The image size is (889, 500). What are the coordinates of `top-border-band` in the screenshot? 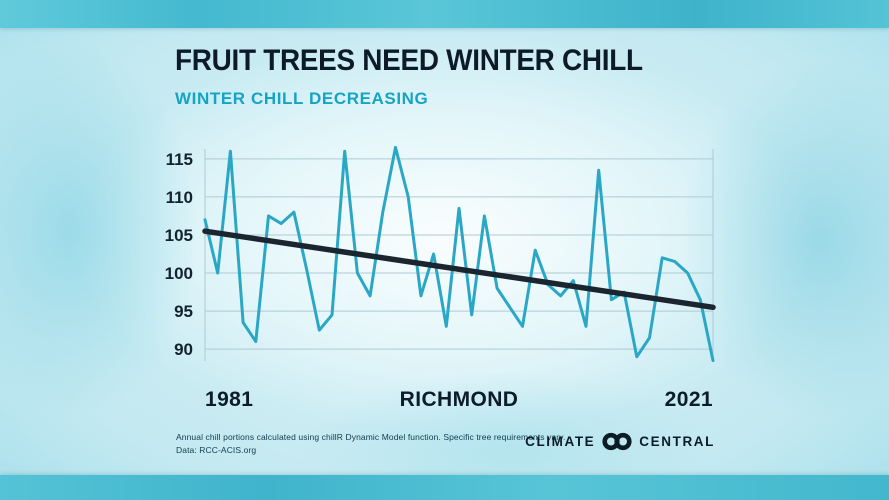 It's located at (444, 14).